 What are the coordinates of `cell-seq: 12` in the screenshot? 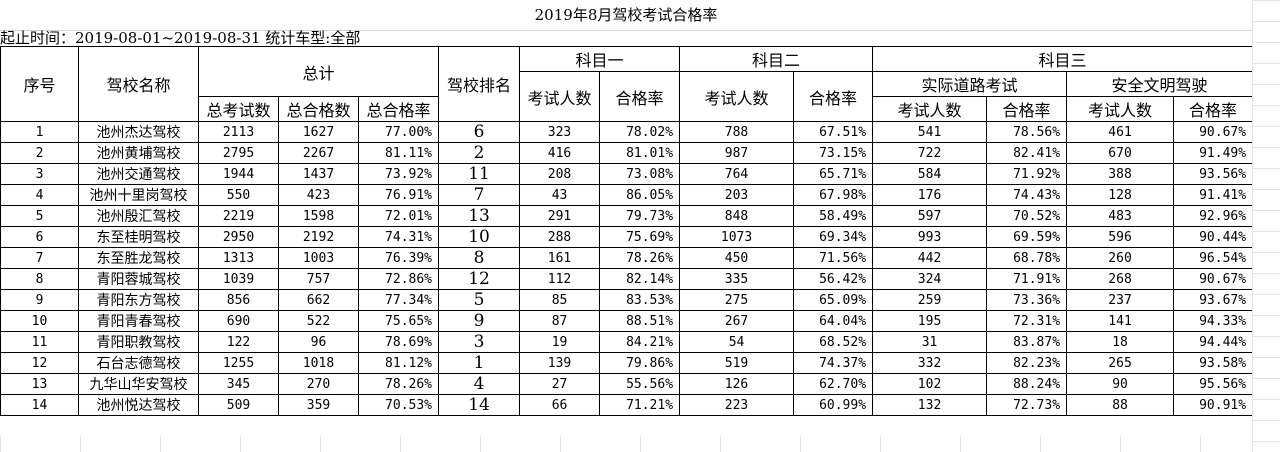 It's located at (39, 363).